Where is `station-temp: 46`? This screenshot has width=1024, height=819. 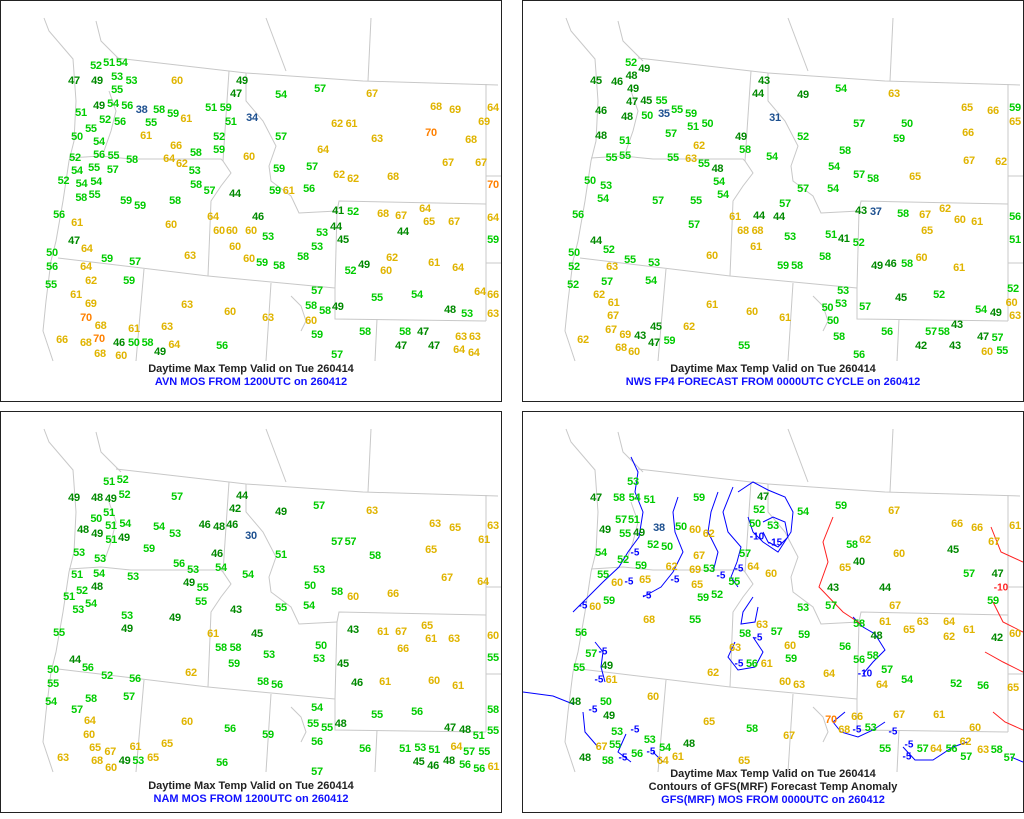
station-temp: 46 is located at coordinates (433, 765).